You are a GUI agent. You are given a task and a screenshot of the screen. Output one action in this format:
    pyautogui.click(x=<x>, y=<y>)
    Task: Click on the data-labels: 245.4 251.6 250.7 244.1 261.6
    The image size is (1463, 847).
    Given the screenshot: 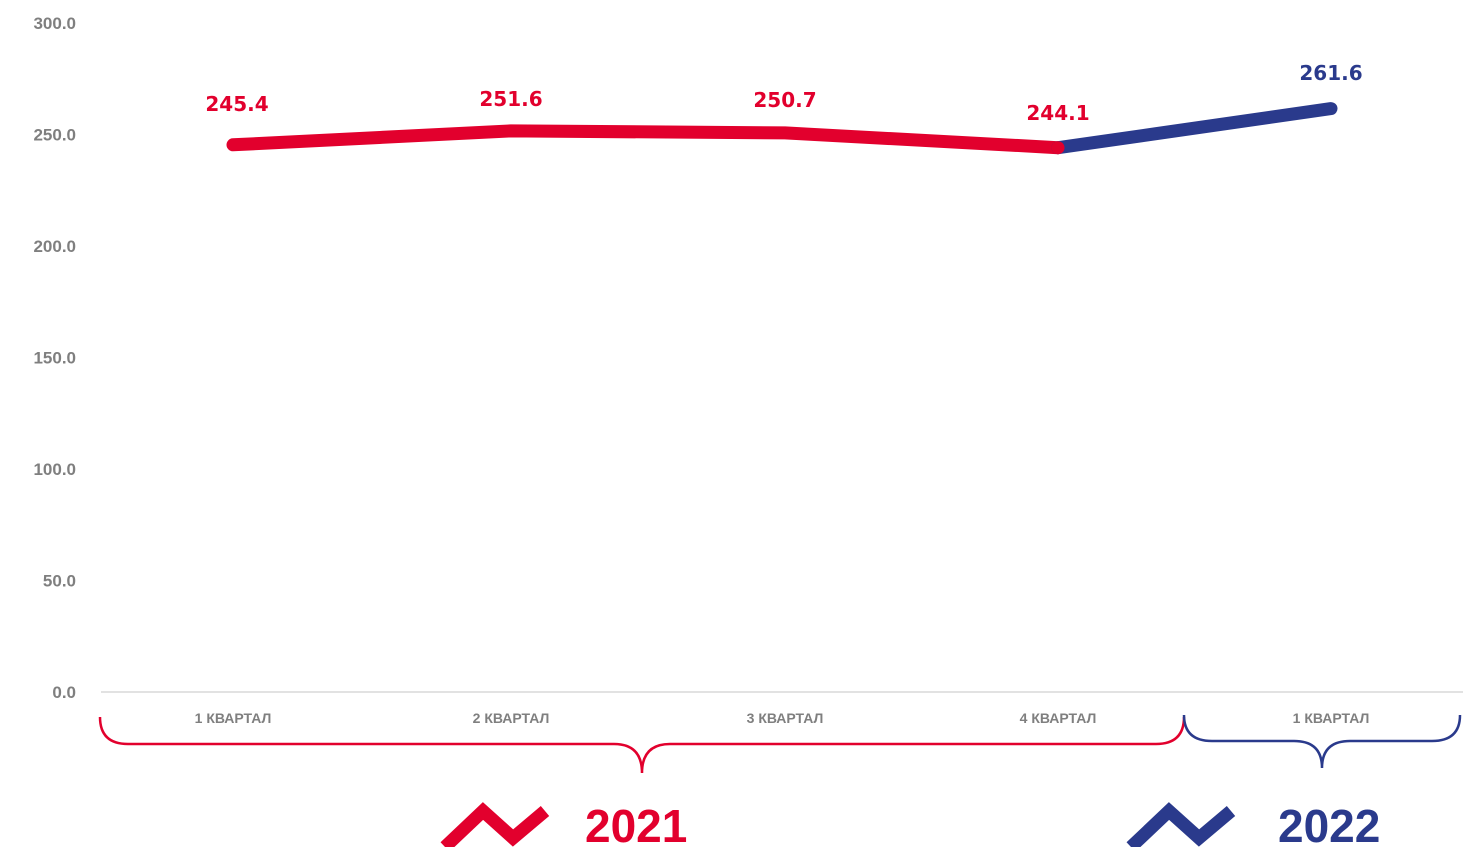 What is the action you would take?
    pyautogui.click(x=783, y=93)
    